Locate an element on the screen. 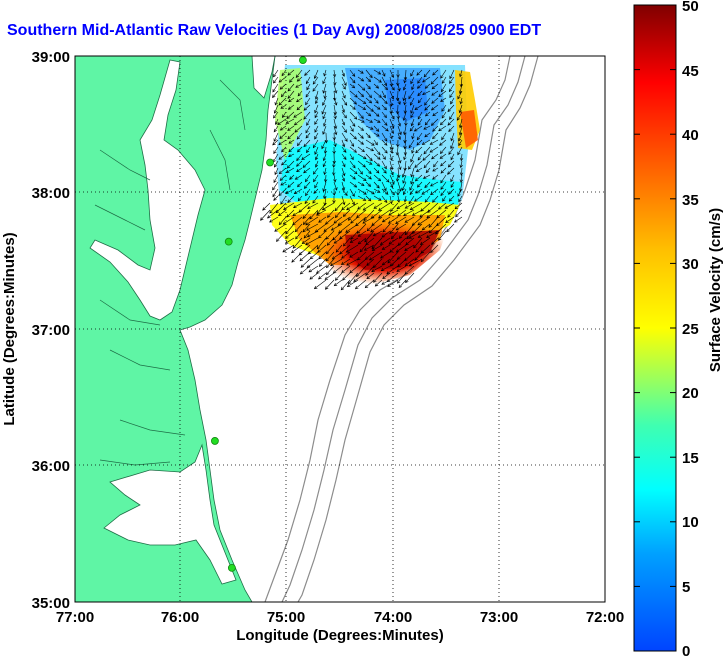 The image size is (724, 659). radar-station-marker is located at coordinates (270, 162).